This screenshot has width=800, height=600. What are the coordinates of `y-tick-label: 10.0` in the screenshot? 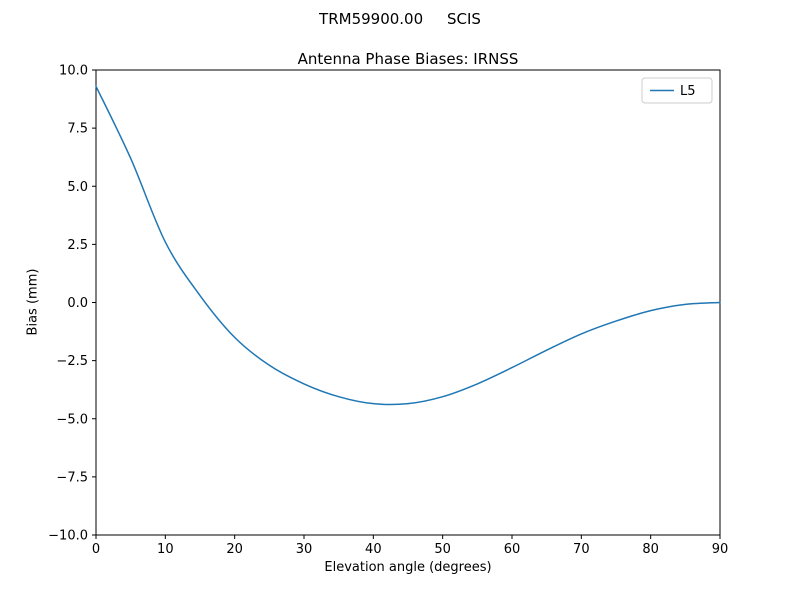 It's located at (73, 71).